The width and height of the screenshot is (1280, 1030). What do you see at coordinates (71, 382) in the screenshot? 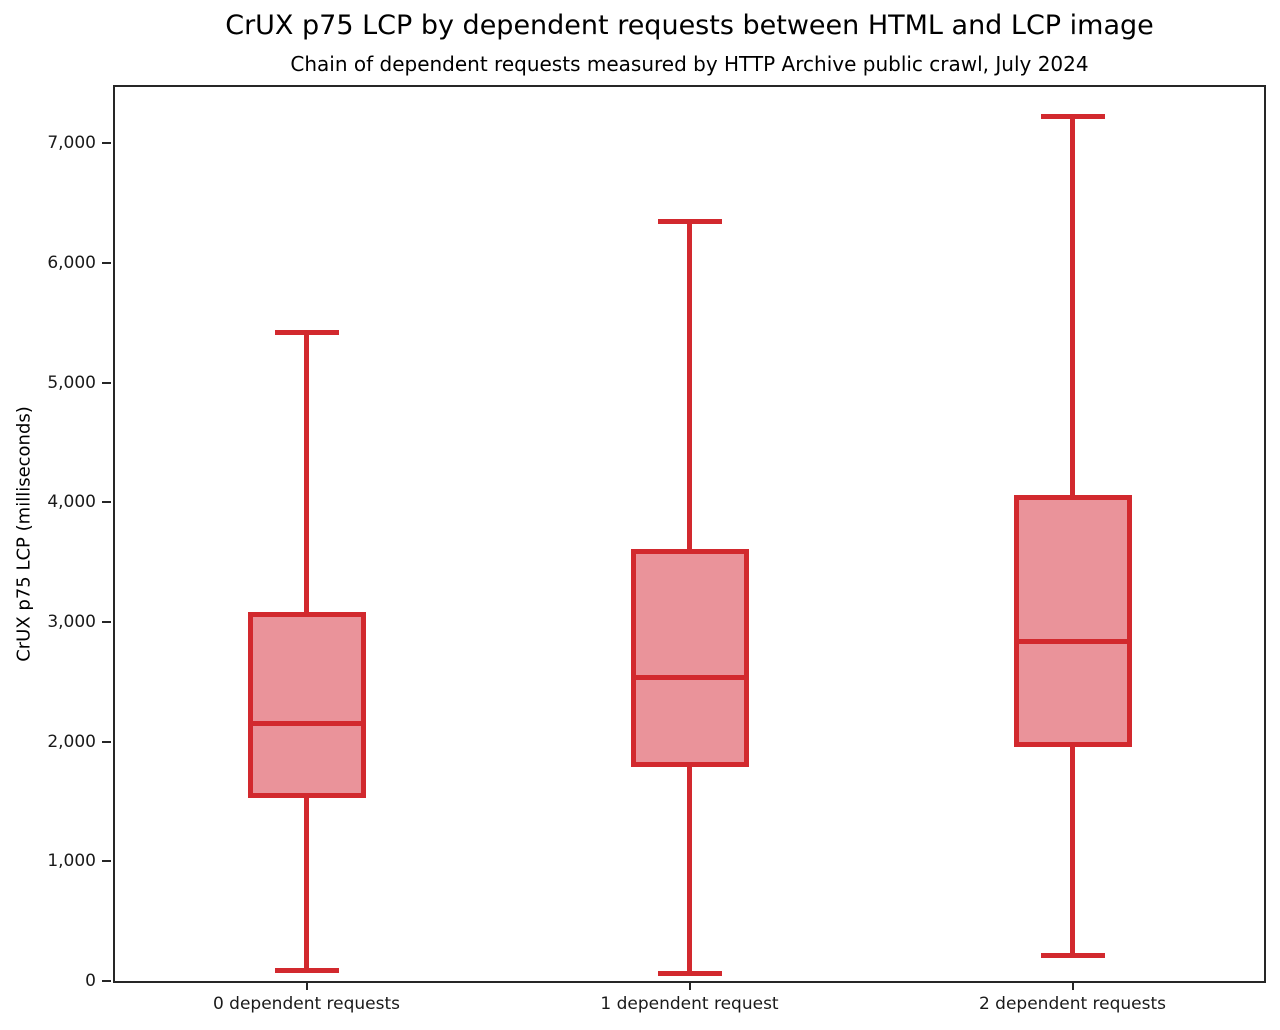
I see `y-tick-label: 5,000` at bounding box center [71, 382].